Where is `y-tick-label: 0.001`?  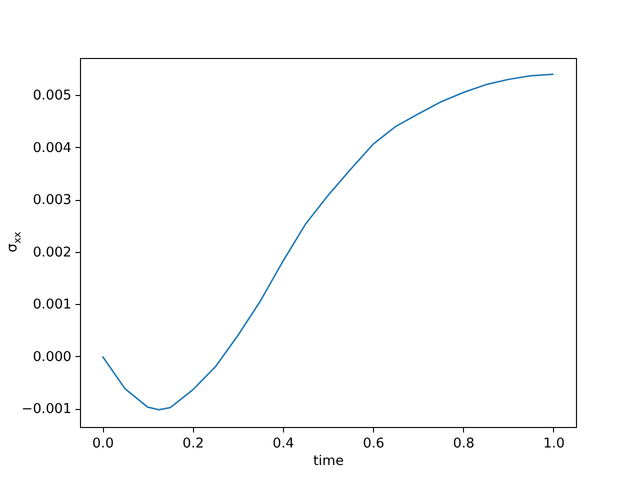 y-tick-label: 0.001 is located at coordinates (52, 304).